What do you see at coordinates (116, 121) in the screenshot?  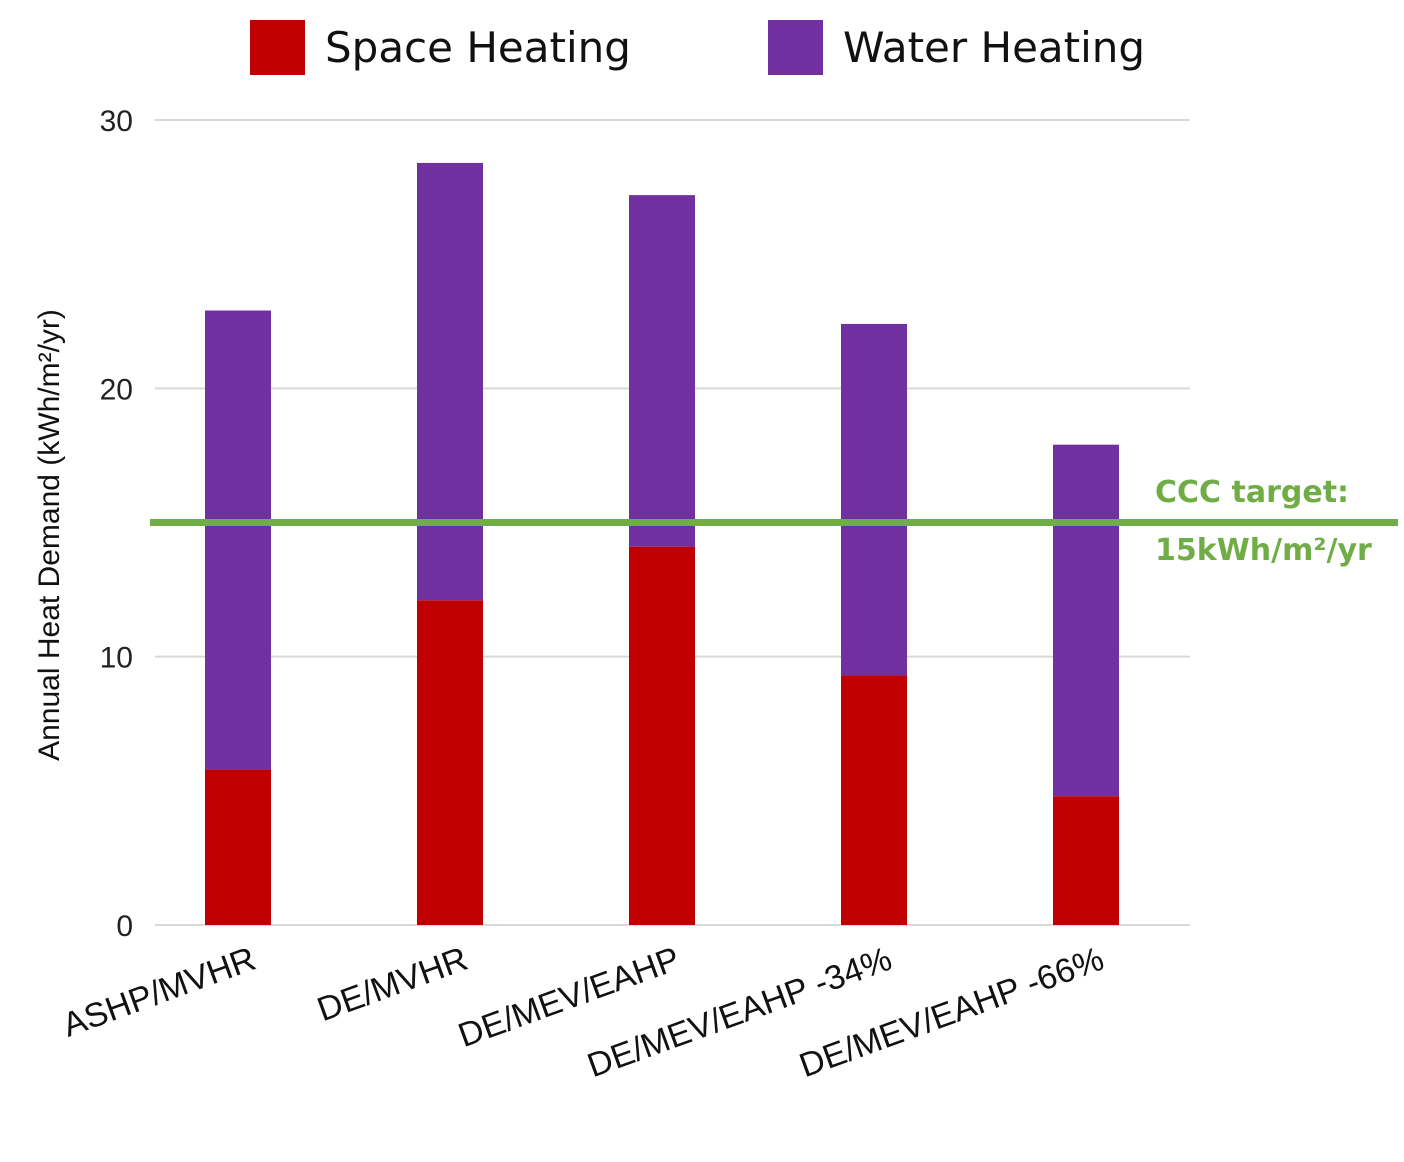 I see `y-tick-label: 30` at bounding box center [116, 121].